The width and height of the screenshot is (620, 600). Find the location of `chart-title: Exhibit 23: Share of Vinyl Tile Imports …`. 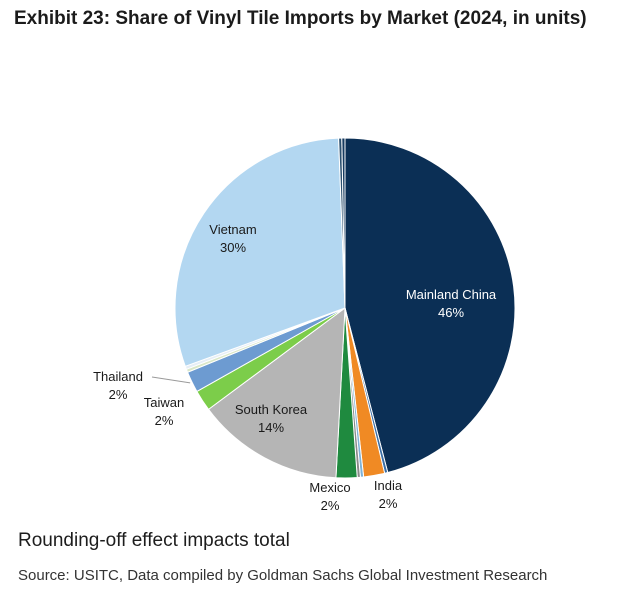

chart-title: Exhibit 23: Share of Vinyl Tile Imports … is located at coordinates (300, 18).